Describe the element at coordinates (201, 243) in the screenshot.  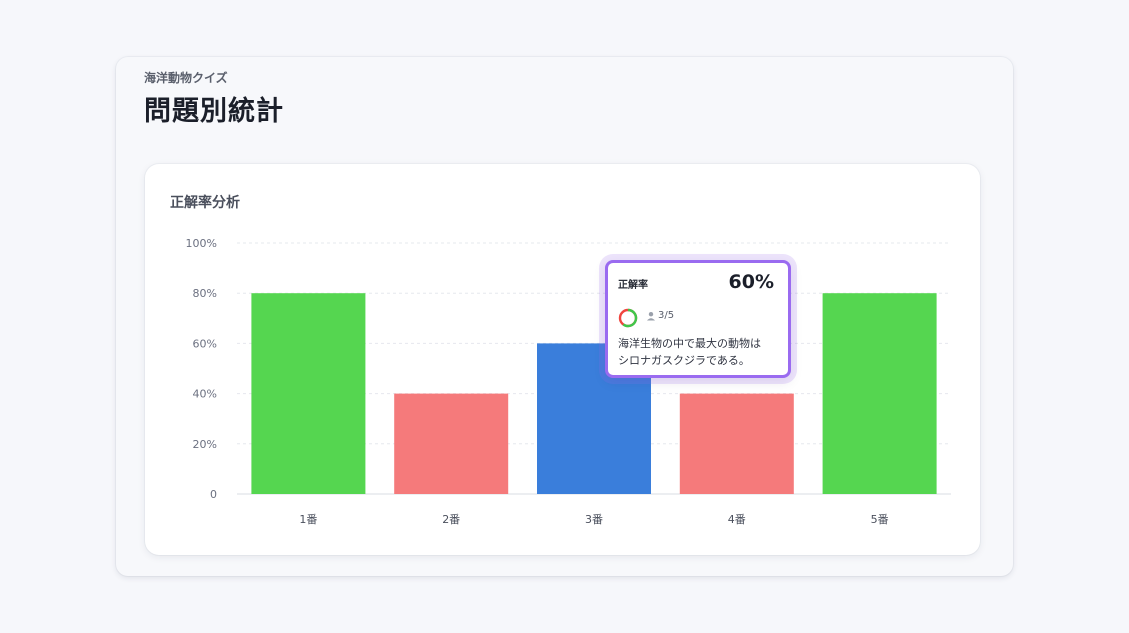
I see `y-tick-label: 100%` at that location.